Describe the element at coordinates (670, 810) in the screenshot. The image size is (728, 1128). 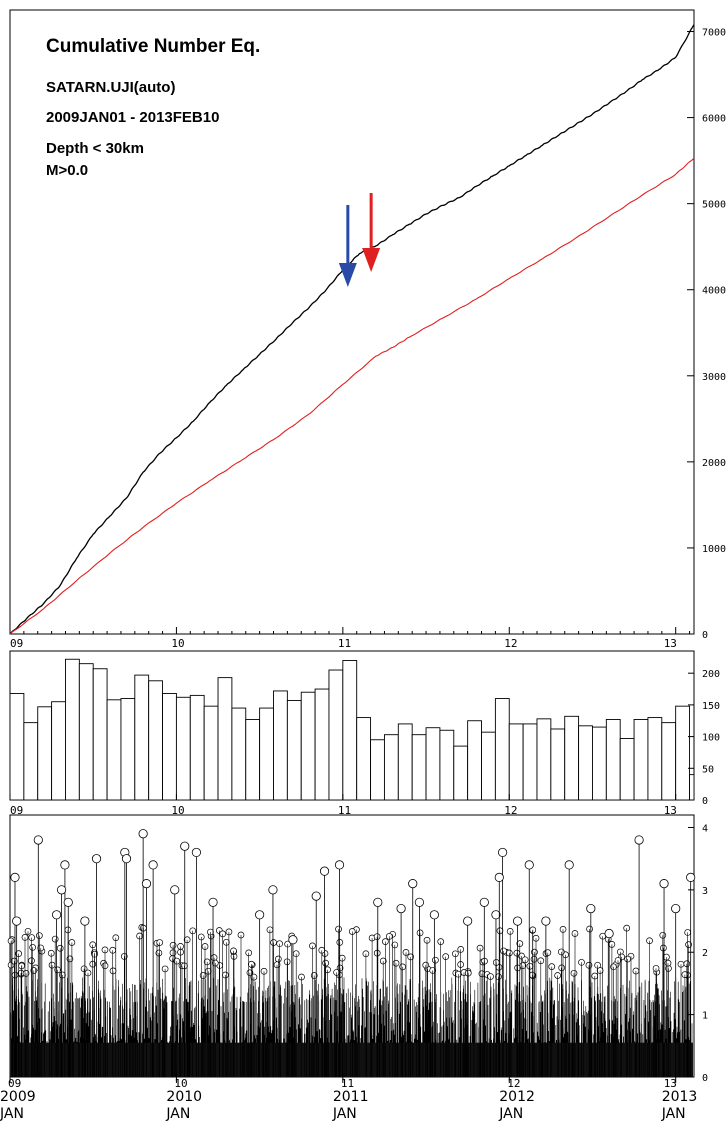
I see `x-tick-label: 13` at that location.